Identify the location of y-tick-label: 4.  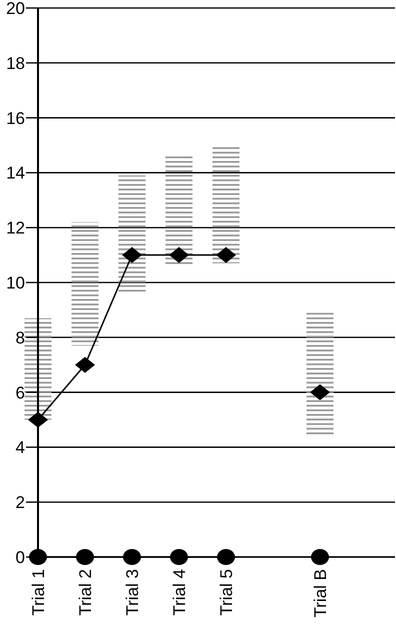
(20, 448).